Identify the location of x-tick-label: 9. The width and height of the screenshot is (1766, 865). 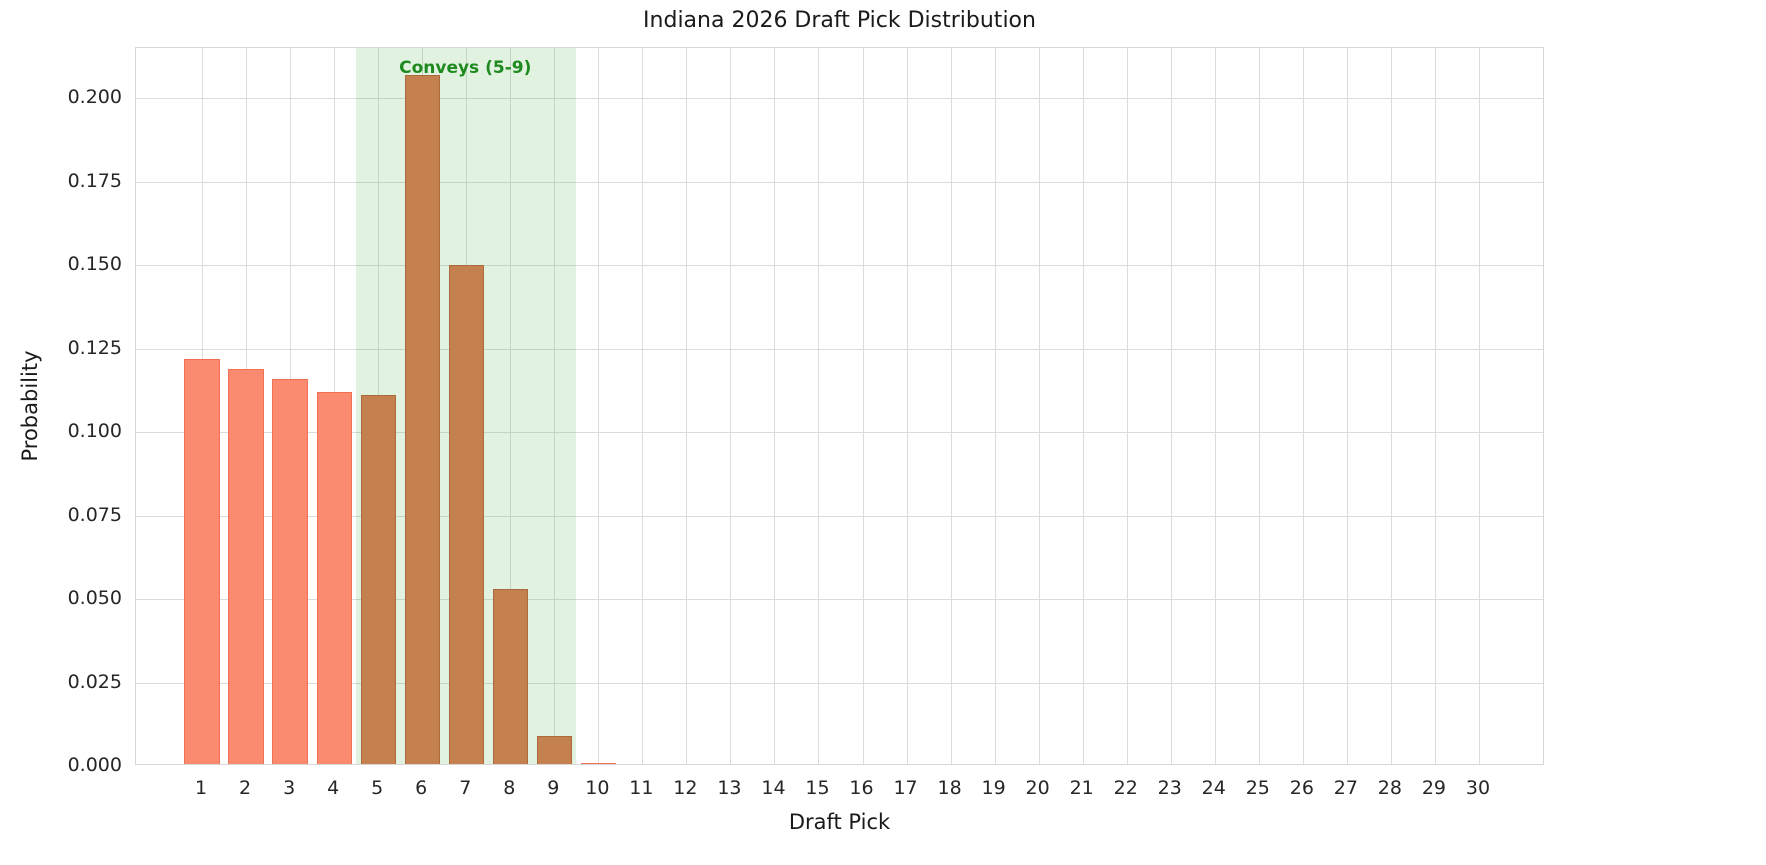
(553, 788).